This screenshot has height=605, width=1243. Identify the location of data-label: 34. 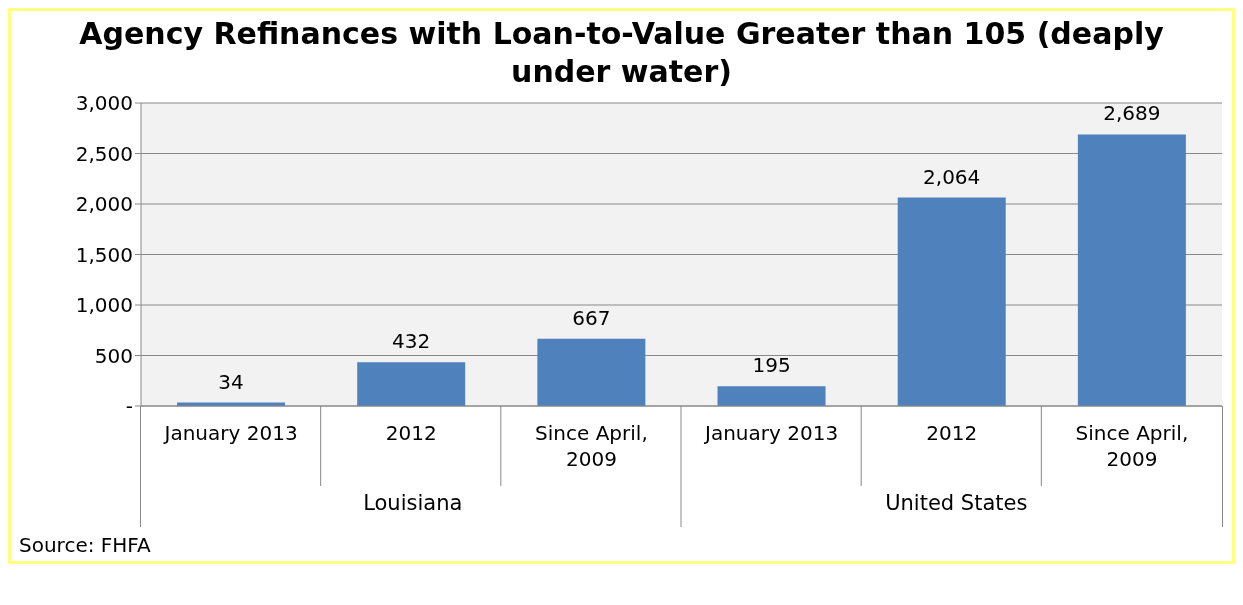
(231, 381).